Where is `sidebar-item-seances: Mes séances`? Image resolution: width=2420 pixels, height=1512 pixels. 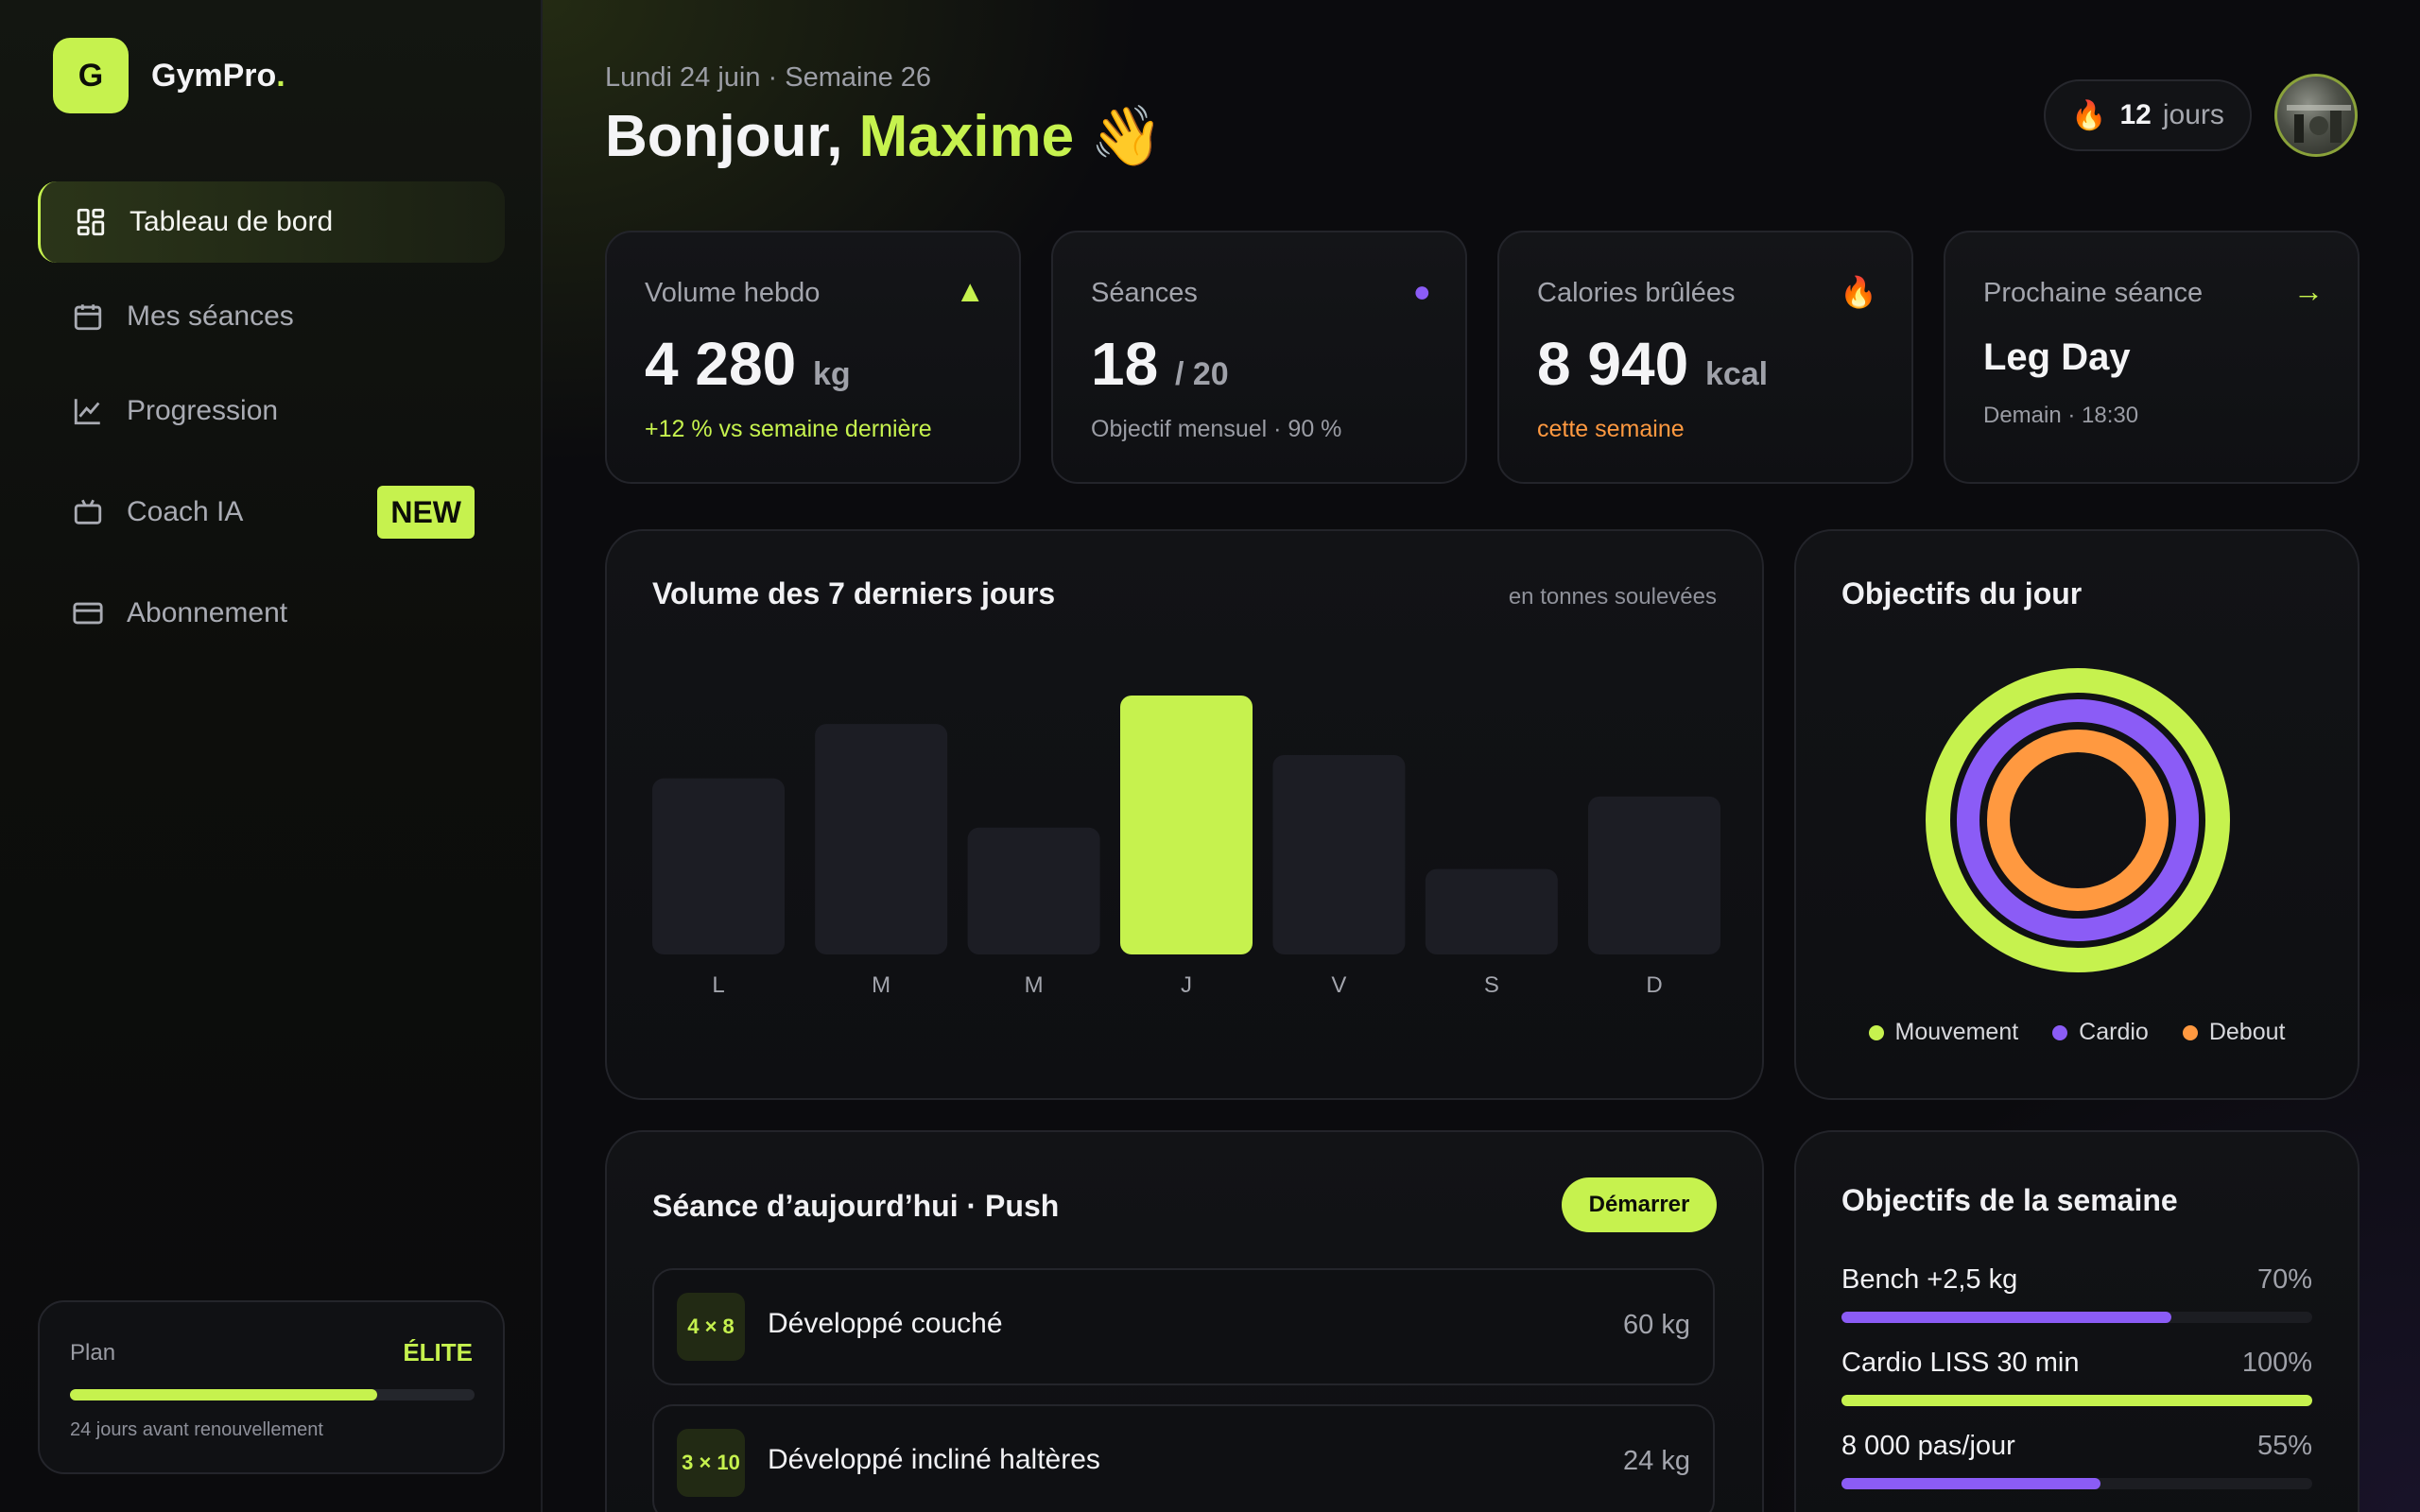 sidebar-item-seances: Mes séances is located at coordinates (271, 316).